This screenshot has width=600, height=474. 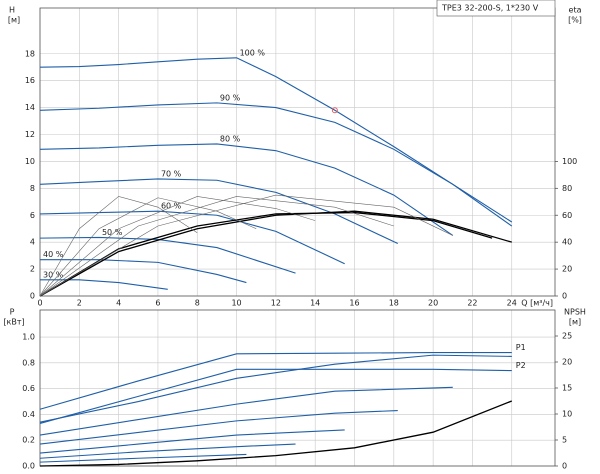 I want to click on x-tick-label: 22, so click(x=472, y=303).